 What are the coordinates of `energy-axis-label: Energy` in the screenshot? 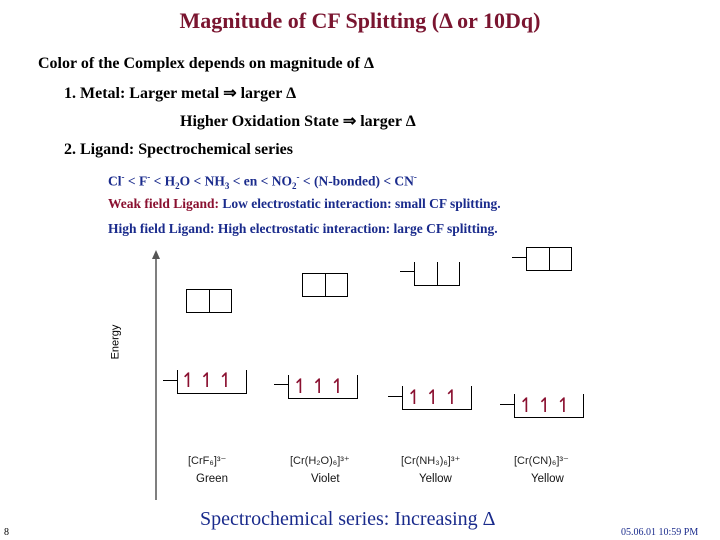 It's located at (115, 342).